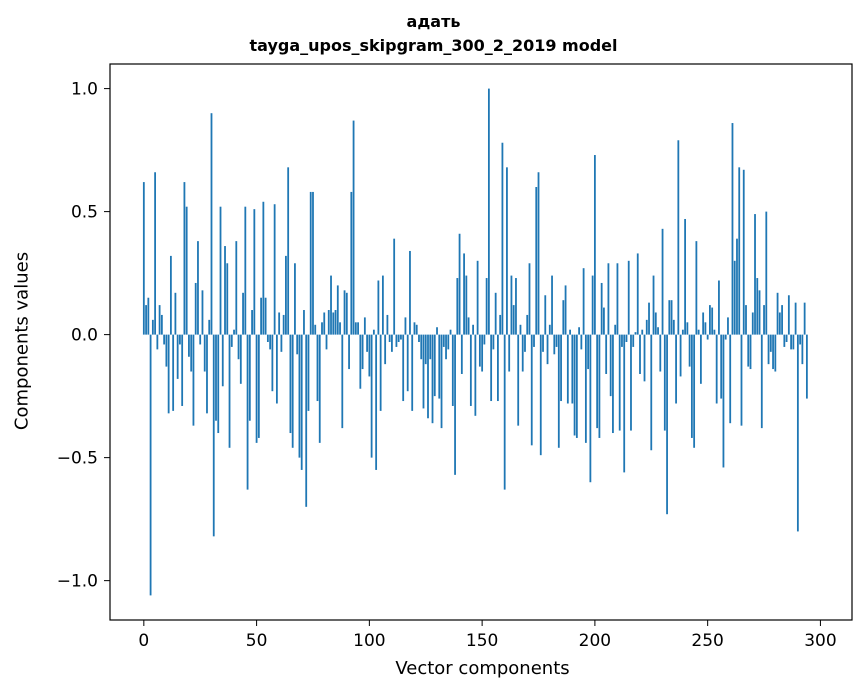 This screenshot has width=867, height=696. Describe the element at coordinates (84, 90) in the screenshot. I see `y-tick-label: 1.0` at that location.